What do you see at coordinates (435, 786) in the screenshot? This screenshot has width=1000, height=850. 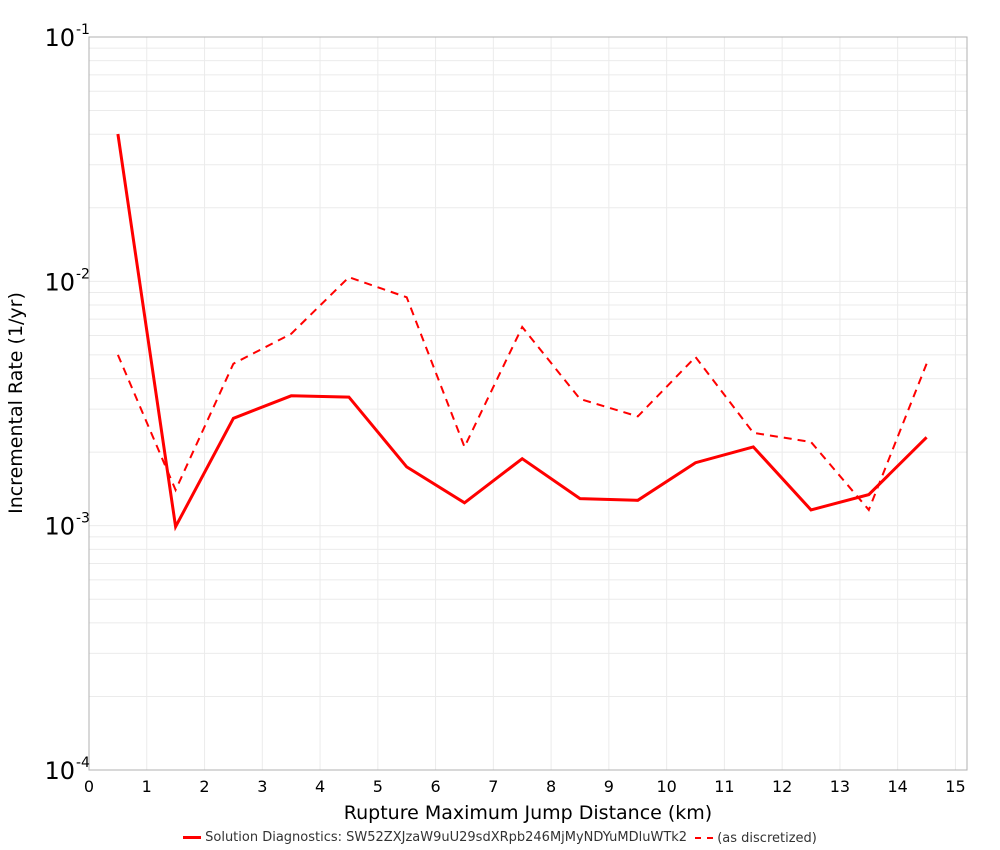 I see `x-tick-label: 6` at bounding box center [435, 786].